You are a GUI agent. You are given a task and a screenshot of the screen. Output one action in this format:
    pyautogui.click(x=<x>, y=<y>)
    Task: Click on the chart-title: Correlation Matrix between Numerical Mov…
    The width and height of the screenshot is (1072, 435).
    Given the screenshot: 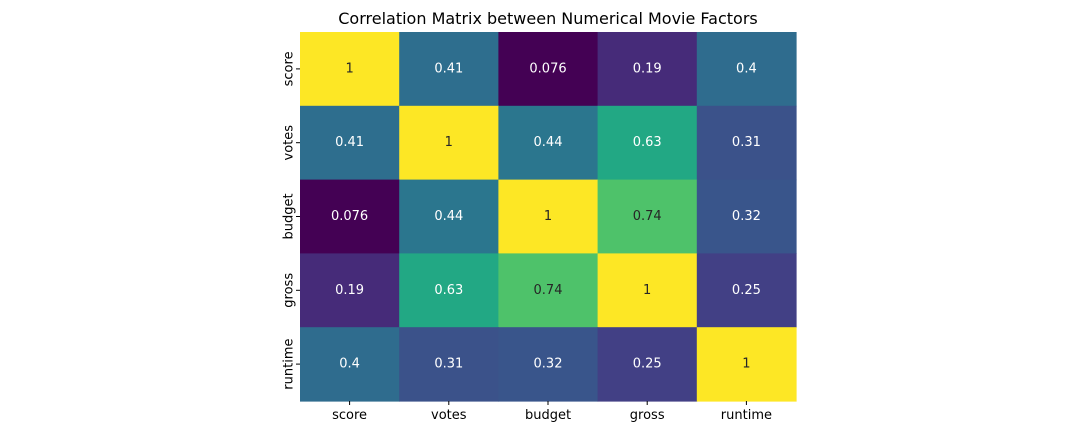 What is the action you would take?
    pyautogui.click(x=548, y=18)
    